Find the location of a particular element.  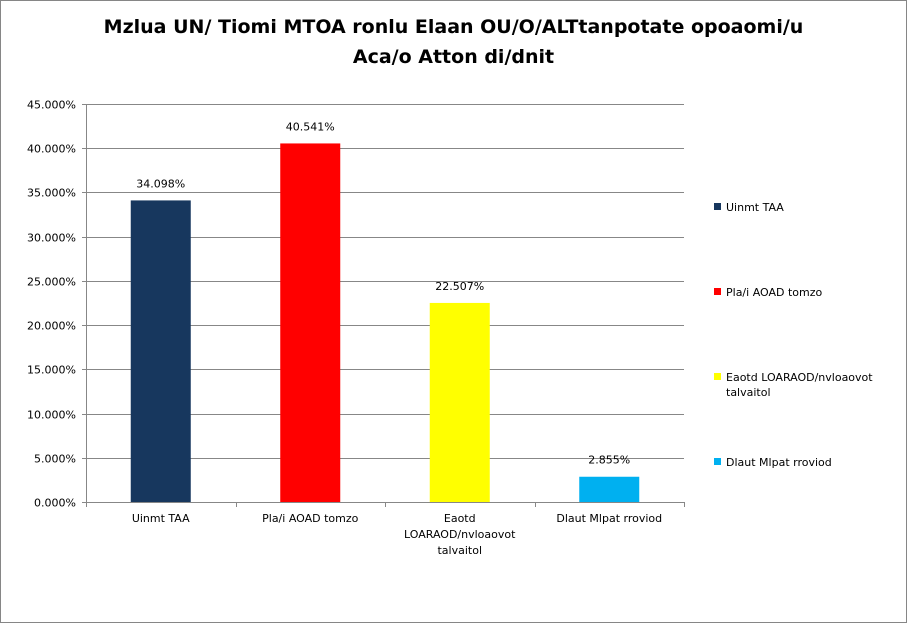

data-label: 22.507% is located at coordinates (459, 286).